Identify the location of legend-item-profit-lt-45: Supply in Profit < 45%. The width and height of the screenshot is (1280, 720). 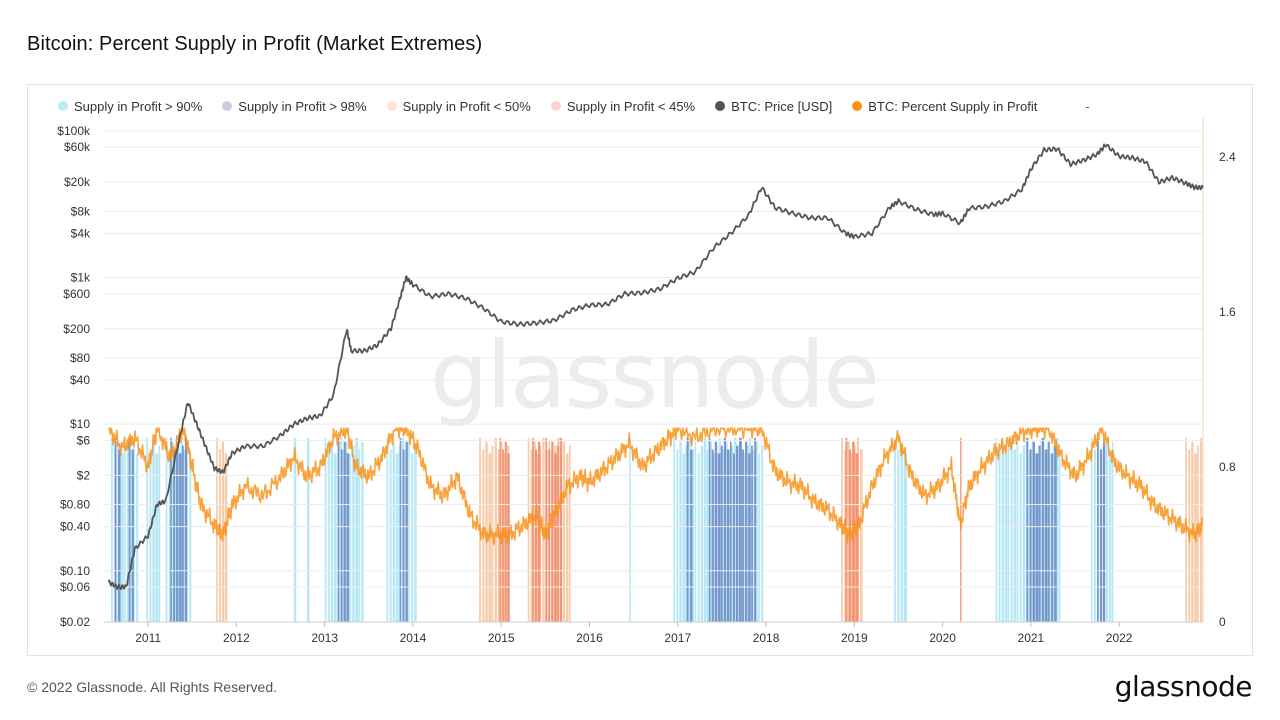
(622, 106).